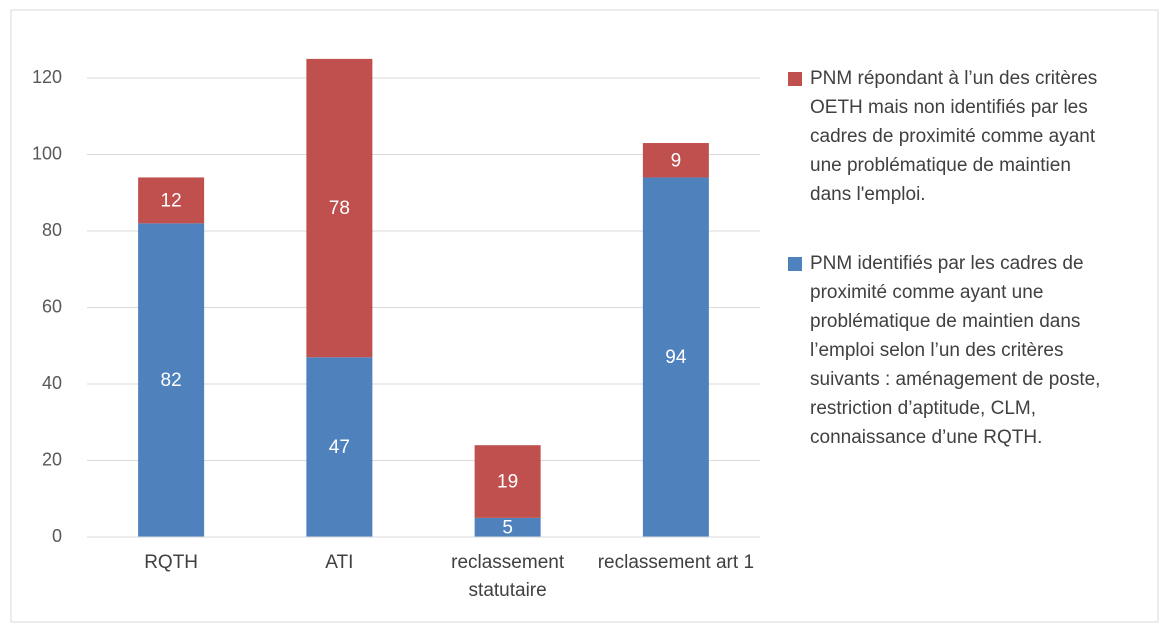  I want to click on data-label: 5, so click(507, 527).